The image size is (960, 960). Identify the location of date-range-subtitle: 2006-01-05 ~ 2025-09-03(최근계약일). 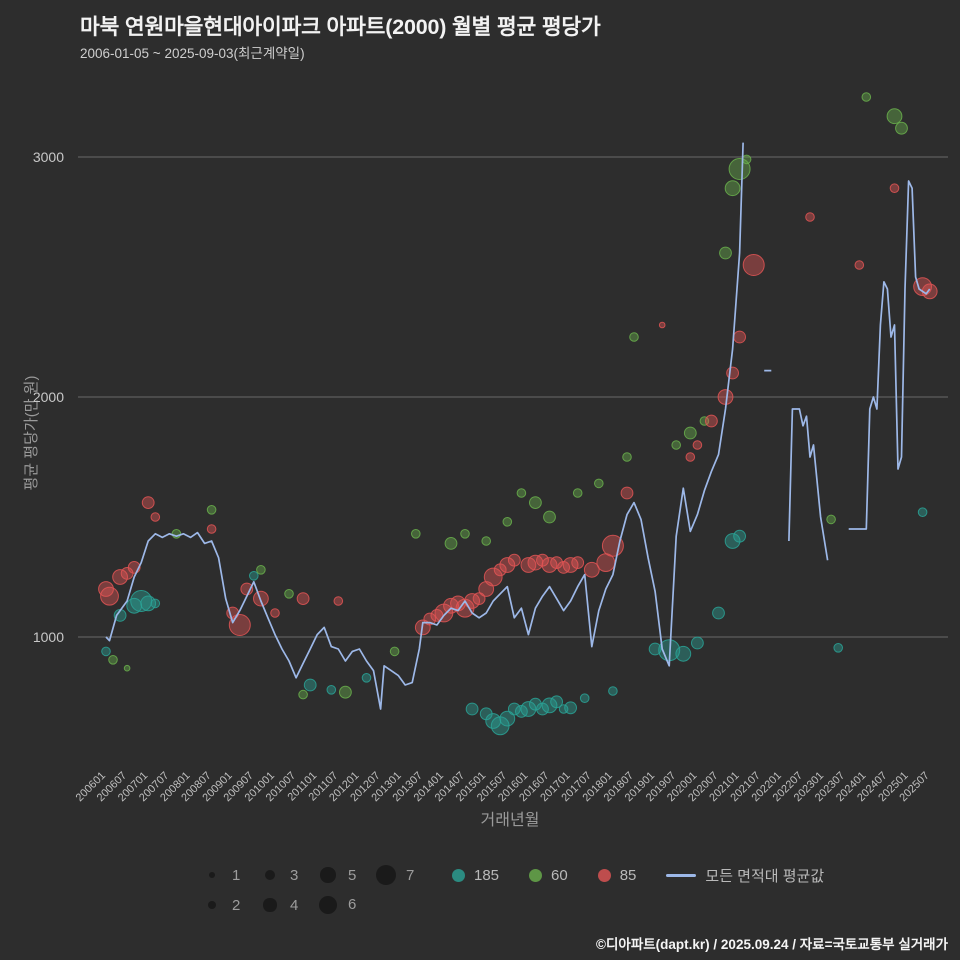
(192, 53).